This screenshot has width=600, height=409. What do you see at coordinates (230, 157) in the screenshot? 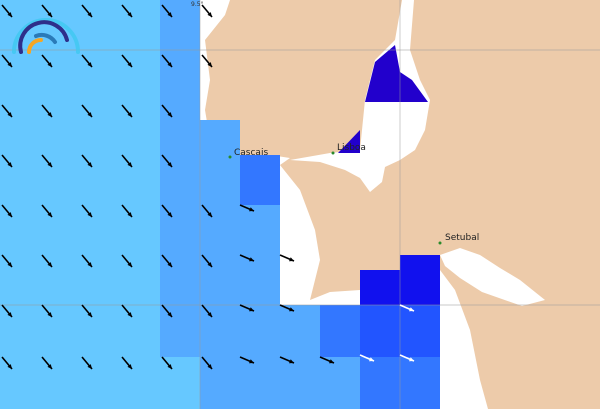
I see `city-dot-cascais` at bounding box center [230, 157].